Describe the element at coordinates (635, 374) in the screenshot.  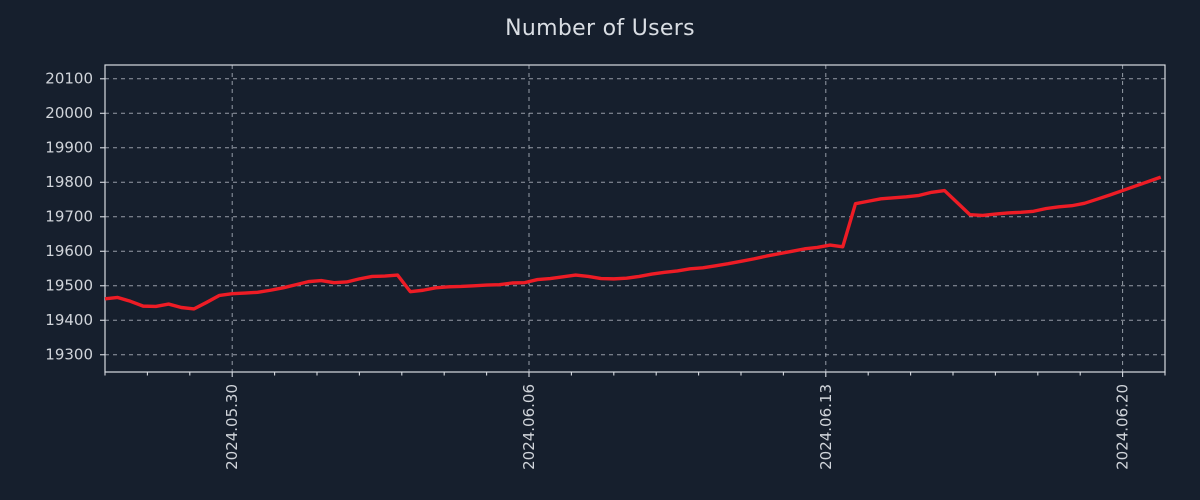
I see `x-axis-tick-marks` at that location.